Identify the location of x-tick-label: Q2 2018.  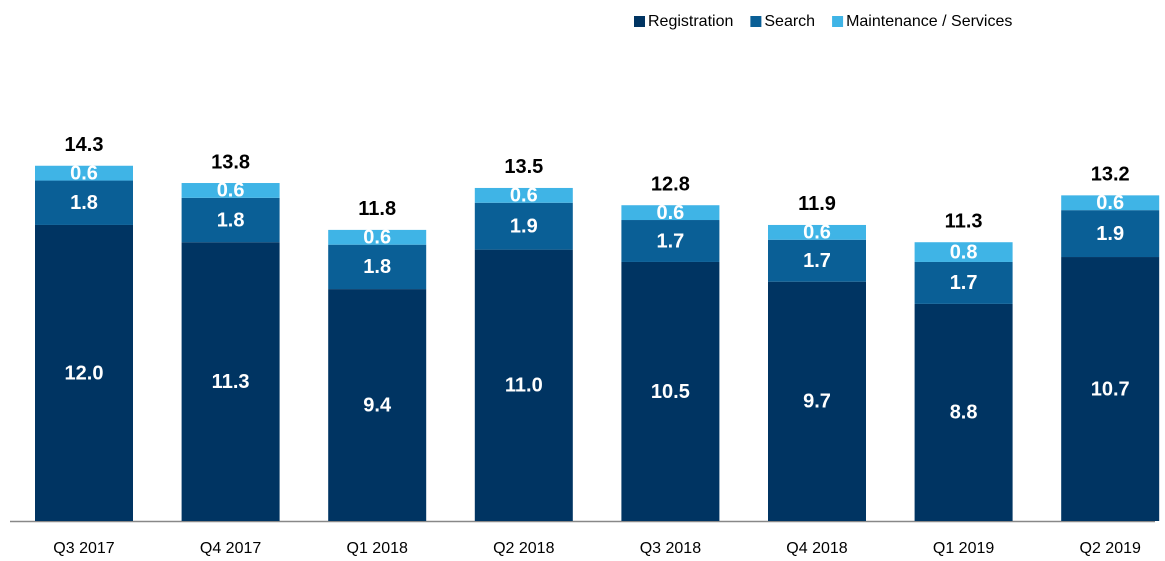
(523, 548).